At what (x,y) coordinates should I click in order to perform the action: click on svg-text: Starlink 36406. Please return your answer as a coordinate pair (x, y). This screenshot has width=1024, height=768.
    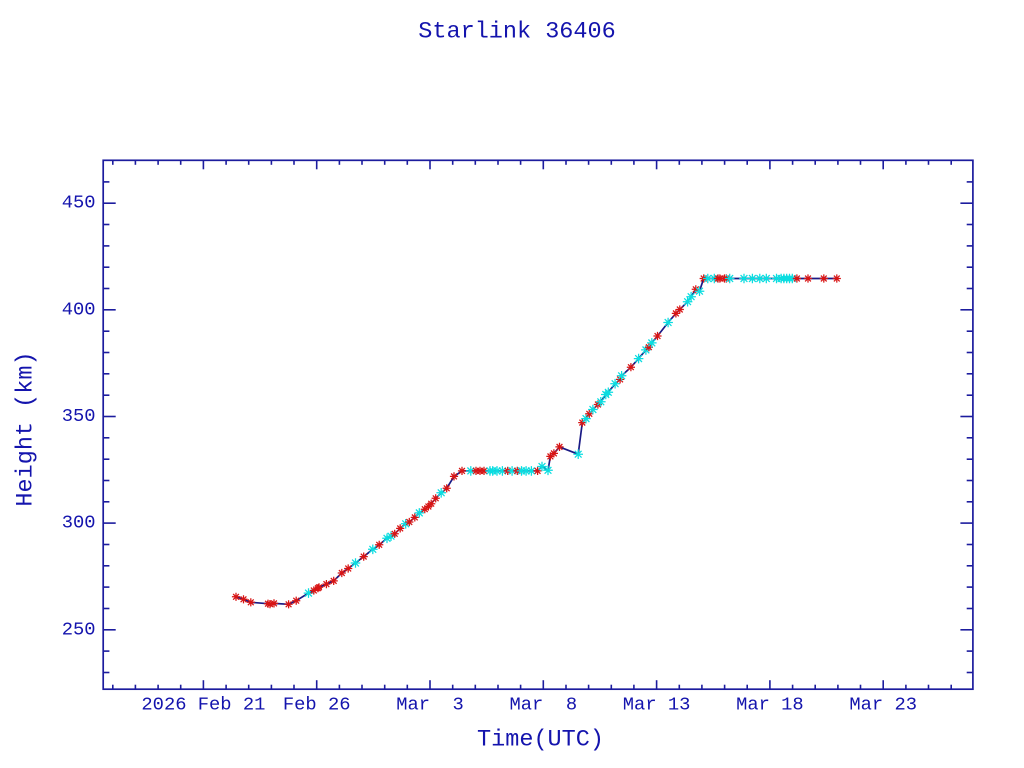
    Looking at the image, I should click on (516, 32).